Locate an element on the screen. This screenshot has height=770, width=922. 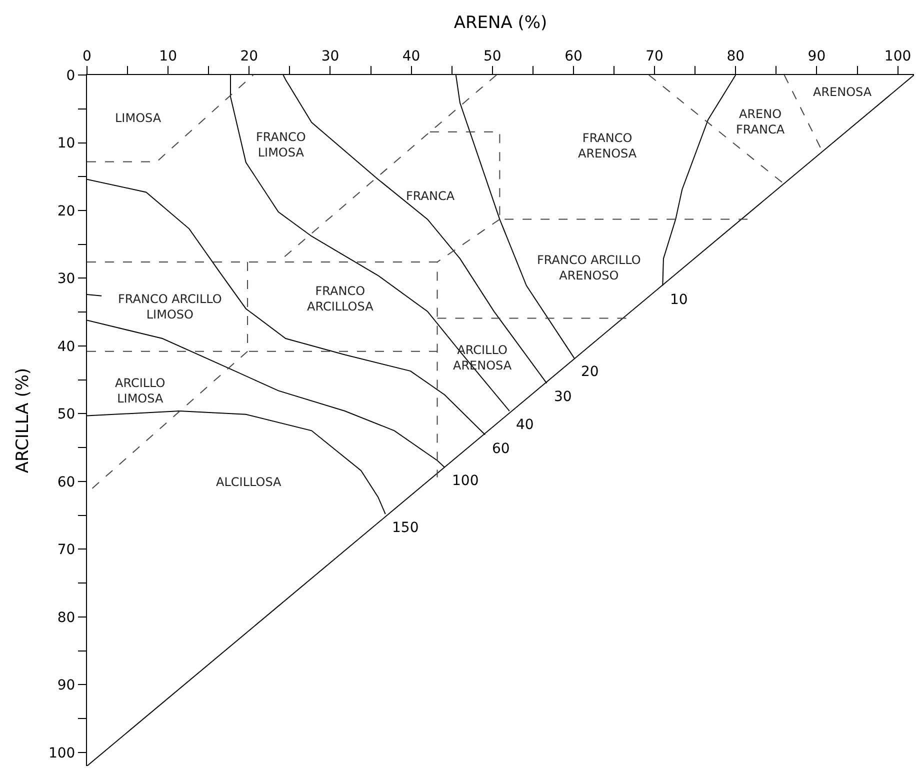
annotation: FRANCO ARENOSA is located at coordinates (608, 146).